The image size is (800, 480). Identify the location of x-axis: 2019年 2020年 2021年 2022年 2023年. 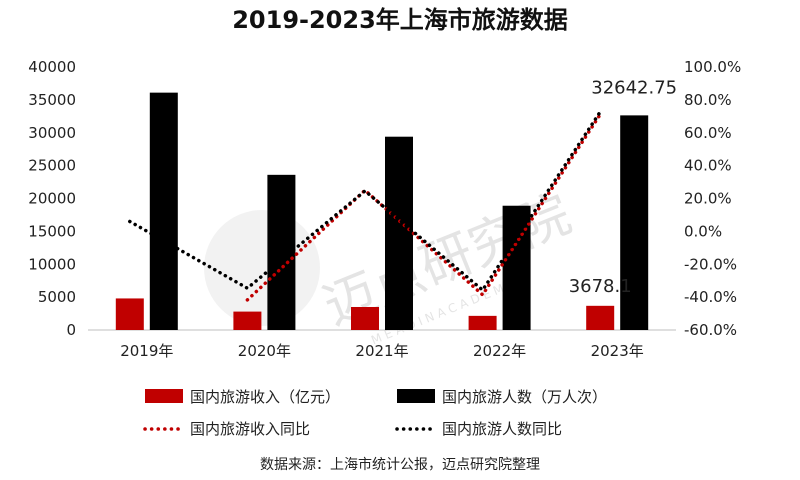
(382, 351).